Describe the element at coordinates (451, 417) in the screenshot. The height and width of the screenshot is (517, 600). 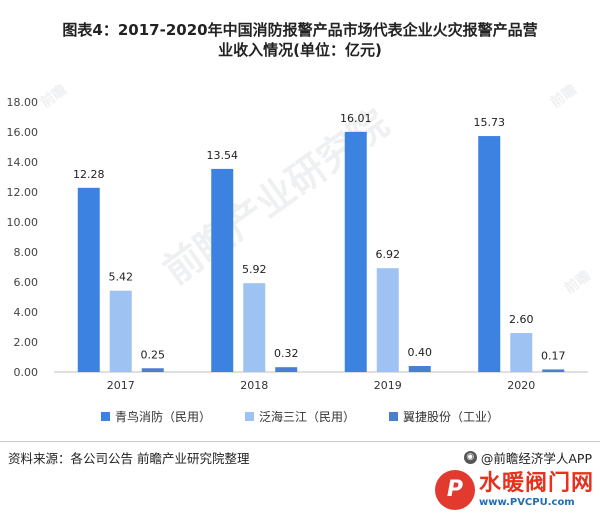
I see `legend-label-yijie: 翼捷股份（工业）` at that location.